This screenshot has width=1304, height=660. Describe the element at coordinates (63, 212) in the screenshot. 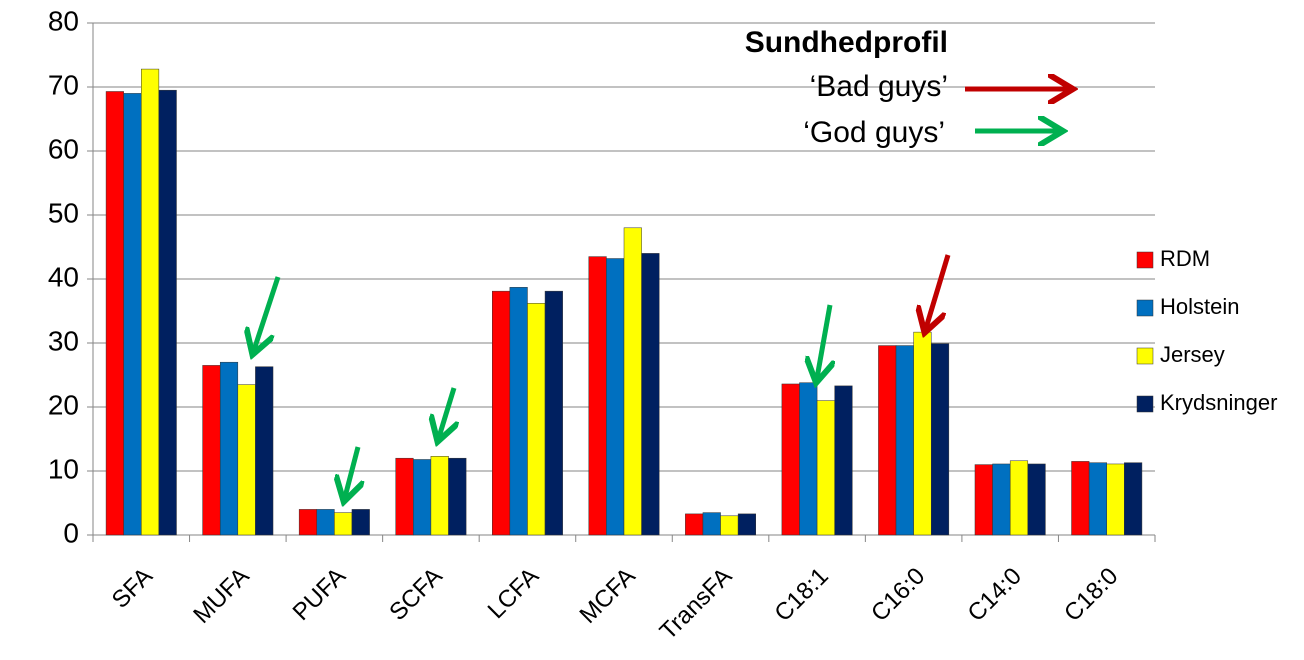

I see `y-tick-label: 50` at that location.